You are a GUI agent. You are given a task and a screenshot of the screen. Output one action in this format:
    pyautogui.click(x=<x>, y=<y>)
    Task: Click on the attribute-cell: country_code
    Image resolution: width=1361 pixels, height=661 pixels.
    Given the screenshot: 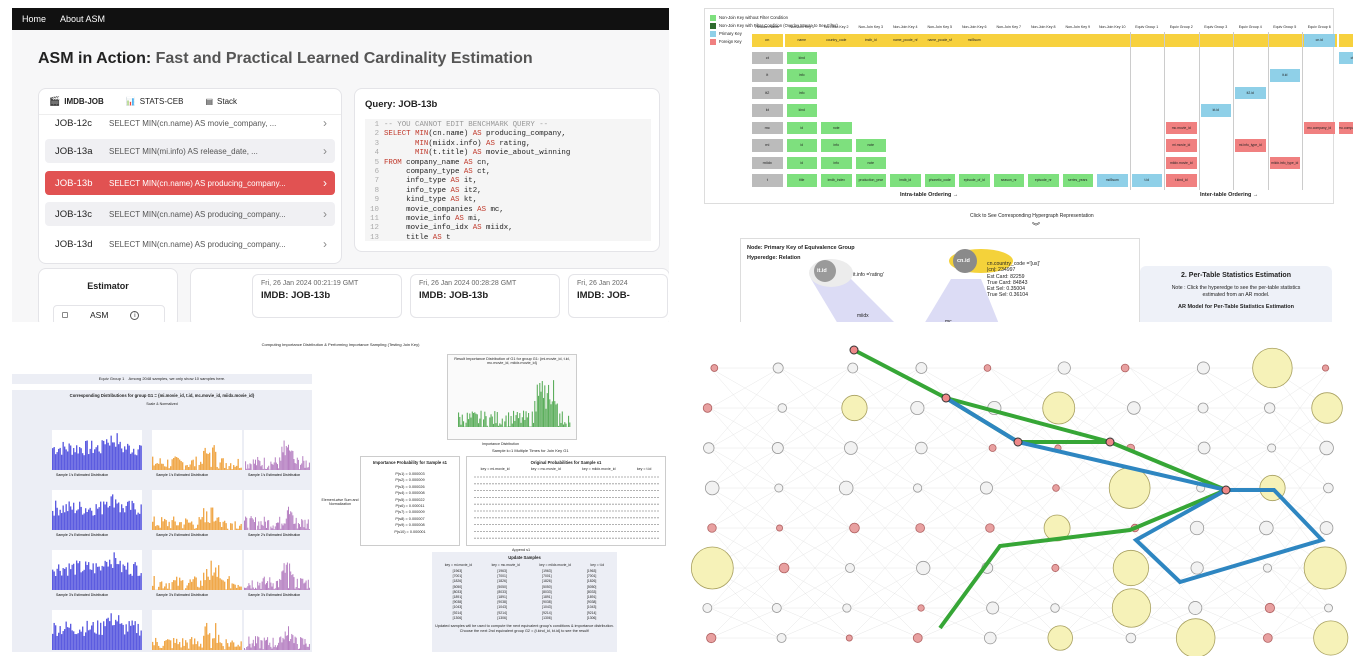 What is the action you would take?
    pyautogui.click(x=836, y=40)
    